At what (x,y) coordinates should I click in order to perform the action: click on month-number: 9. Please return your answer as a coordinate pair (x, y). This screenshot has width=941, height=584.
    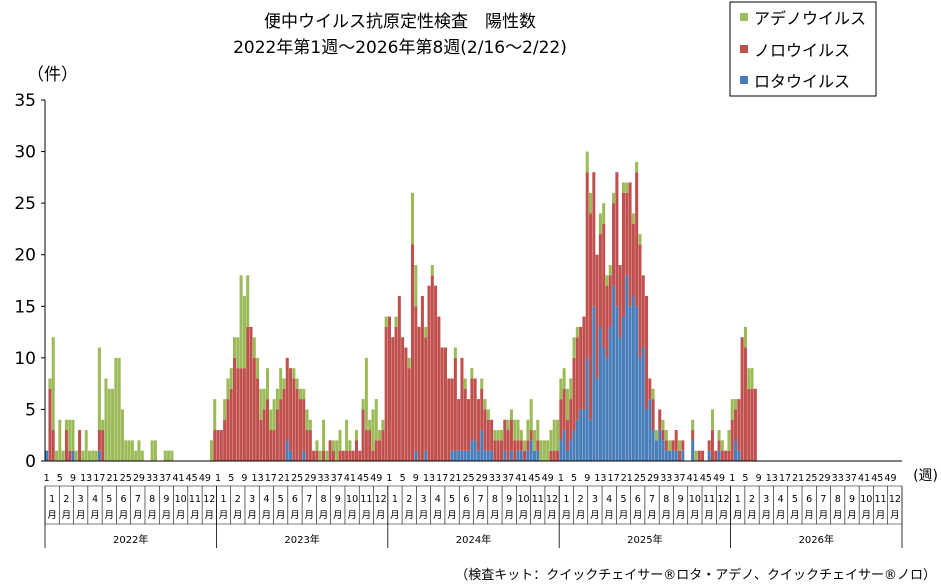
    Looking at the image, I should click on (338, 499).